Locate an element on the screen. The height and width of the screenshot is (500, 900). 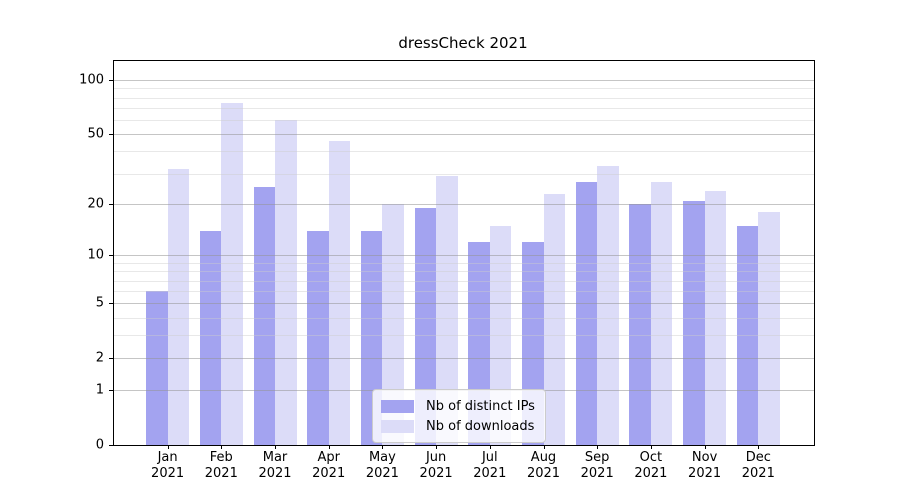
bar-feb-distinct-ips is located at coordinates (210, 337).